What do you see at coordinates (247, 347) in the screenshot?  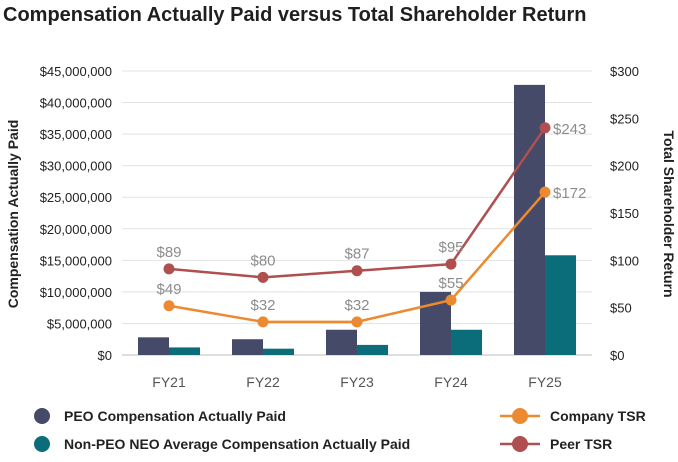 I see `bar-peo-fy22` at bounding box center [247, 347].